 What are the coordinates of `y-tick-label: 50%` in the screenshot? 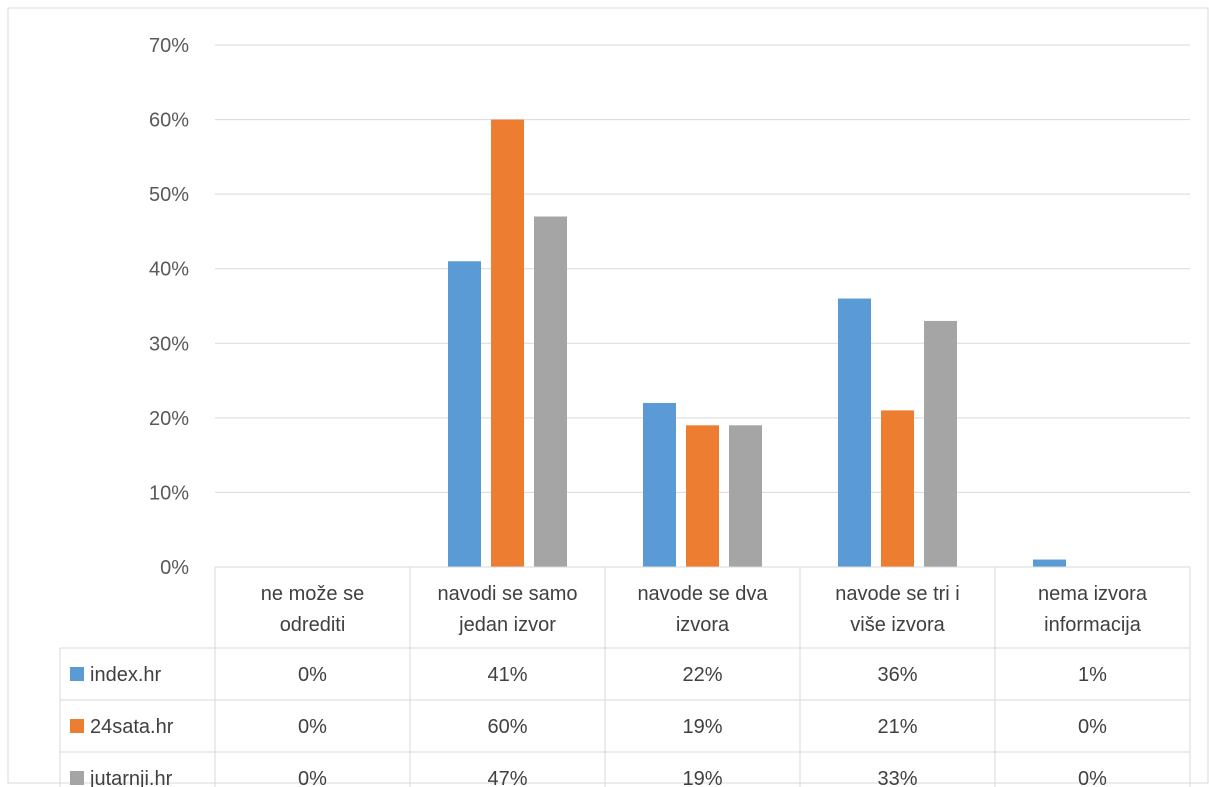 It's located at (169, 195).